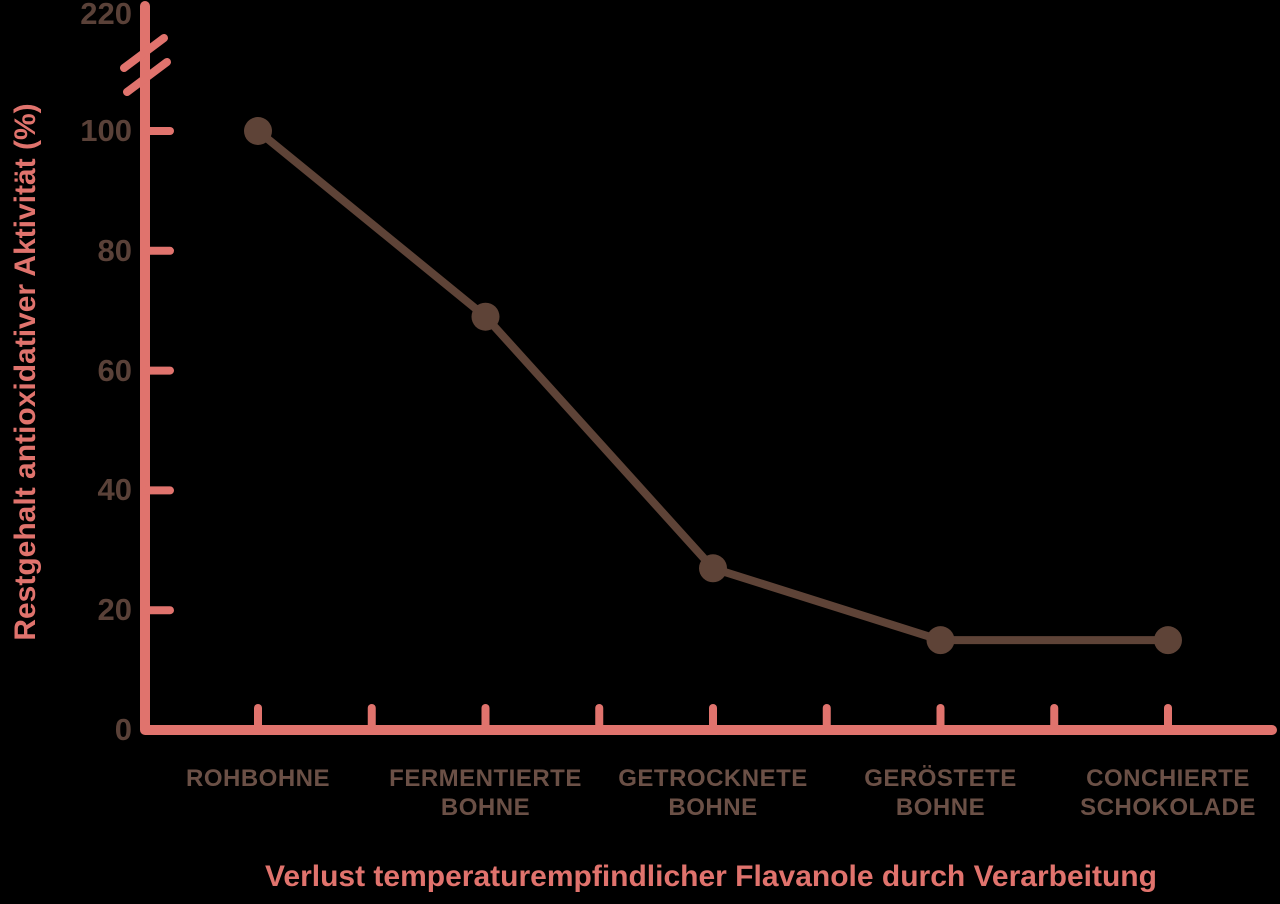  What do you see at coordinates (25, 372) in the screenshot?
I see `y-axis-title: Restgehalt antioxidativer Aktivität (%)` at bounding box center [25, 372].